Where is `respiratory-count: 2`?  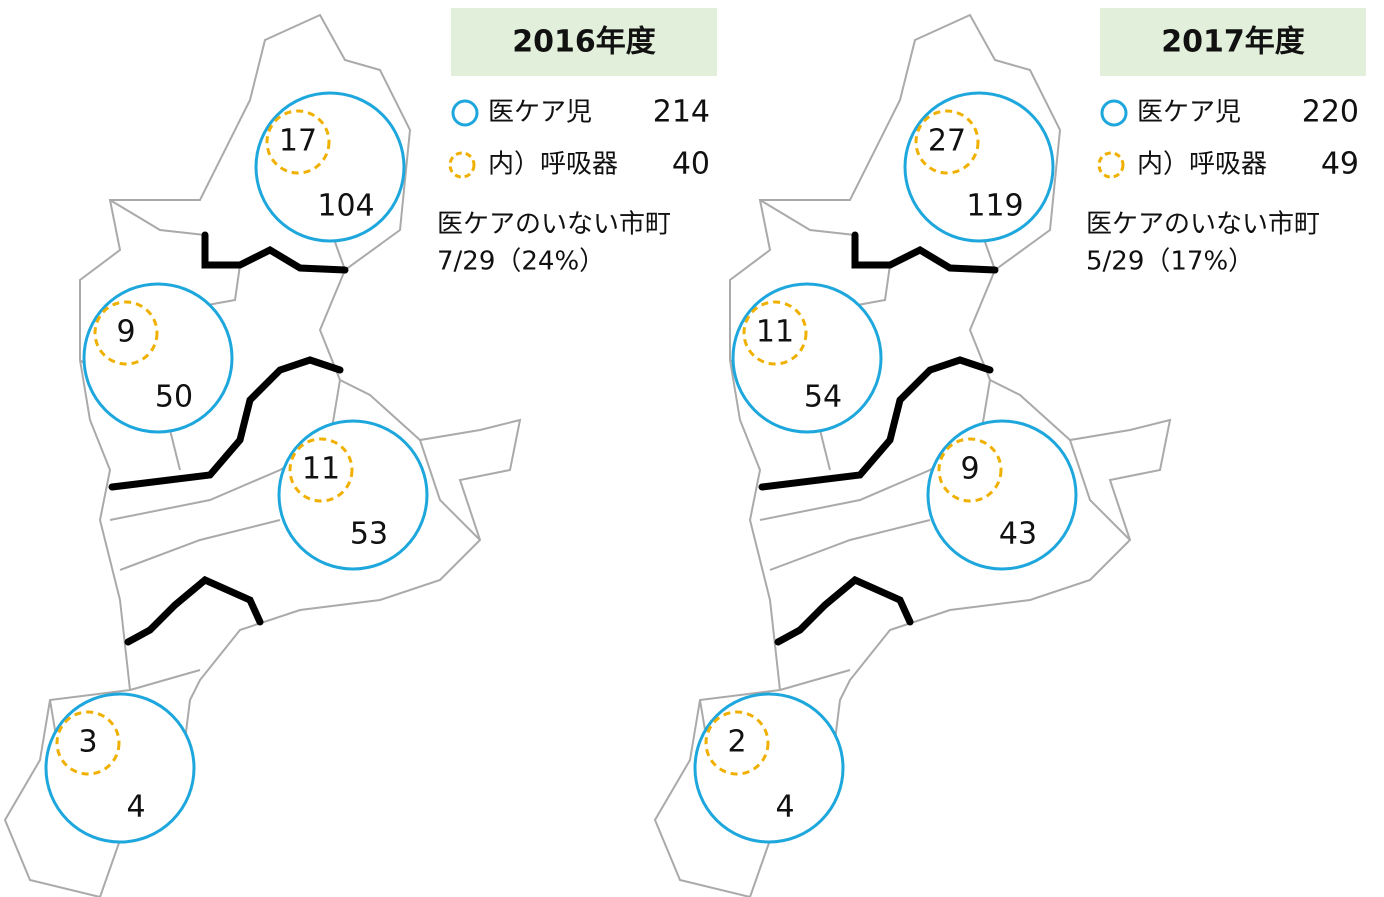
respiratory-count: 2 is located at coordinates (736, 742).